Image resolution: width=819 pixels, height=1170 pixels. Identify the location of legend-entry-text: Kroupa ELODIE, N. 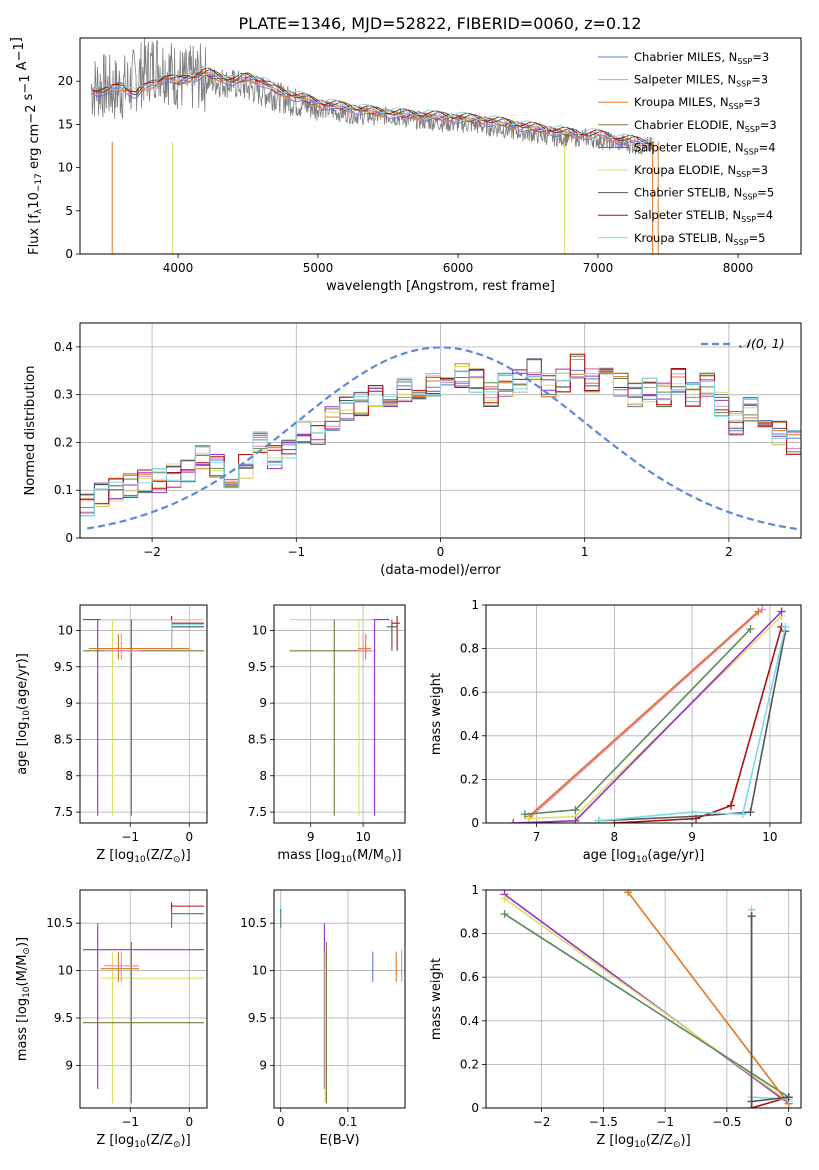
(685, 170).